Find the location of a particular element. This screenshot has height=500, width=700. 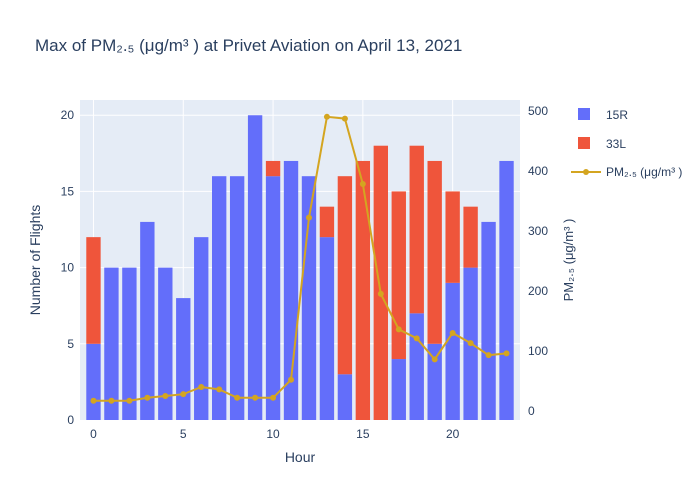

x-tick-label: 20 is located at coordinates (453, 434).